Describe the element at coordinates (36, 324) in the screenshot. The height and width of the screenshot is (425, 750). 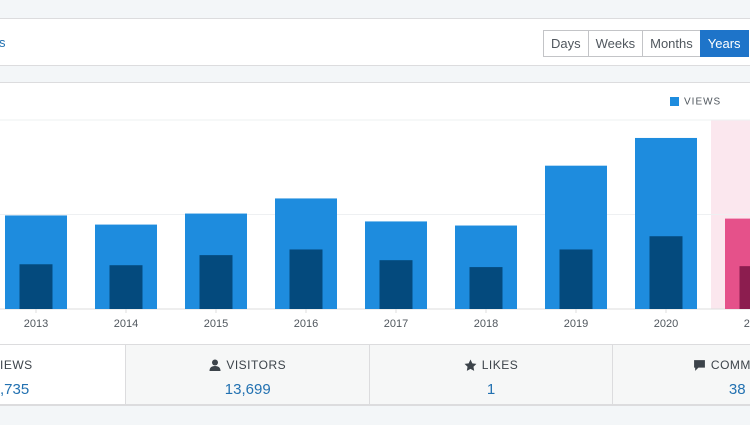
I see `x-tick-label: 2013` at that location.